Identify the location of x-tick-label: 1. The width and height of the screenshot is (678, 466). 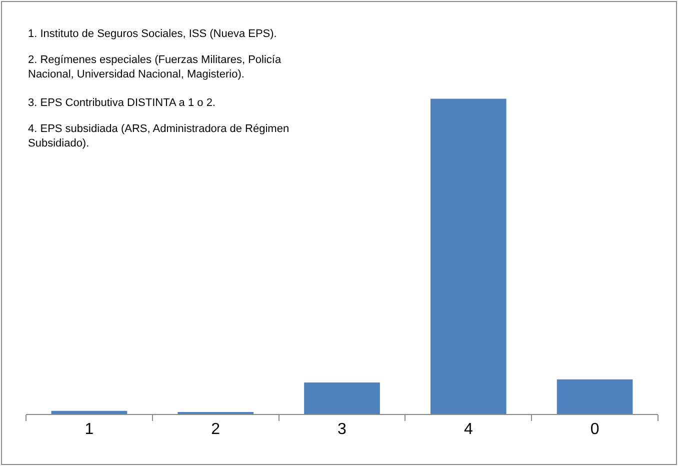
(89, 429).